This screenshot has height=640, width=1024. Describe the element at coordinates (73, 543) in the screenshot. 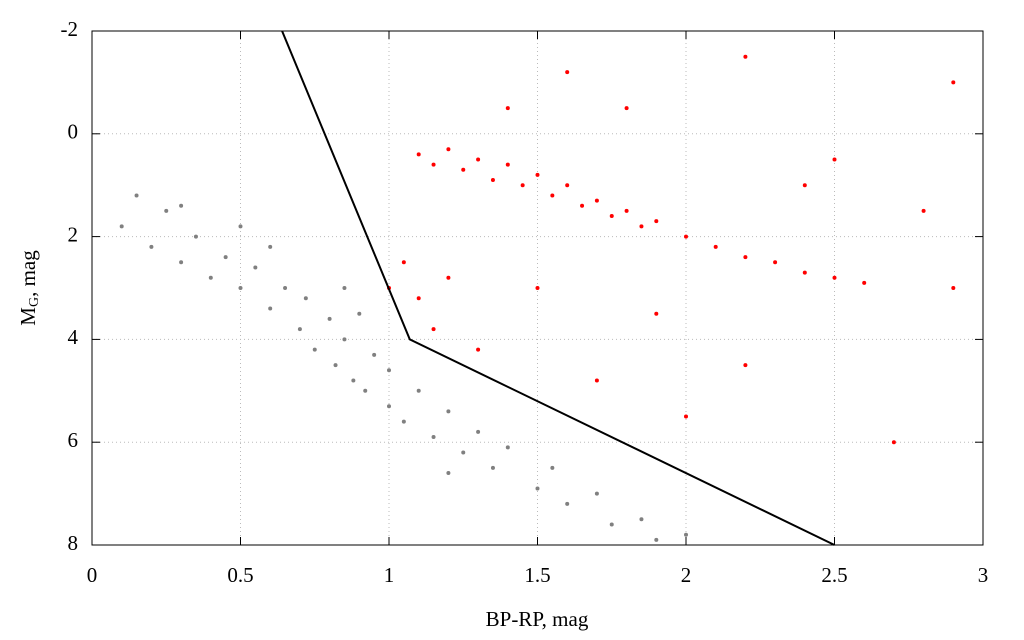

I see `y-tick-label: 8` at that location.